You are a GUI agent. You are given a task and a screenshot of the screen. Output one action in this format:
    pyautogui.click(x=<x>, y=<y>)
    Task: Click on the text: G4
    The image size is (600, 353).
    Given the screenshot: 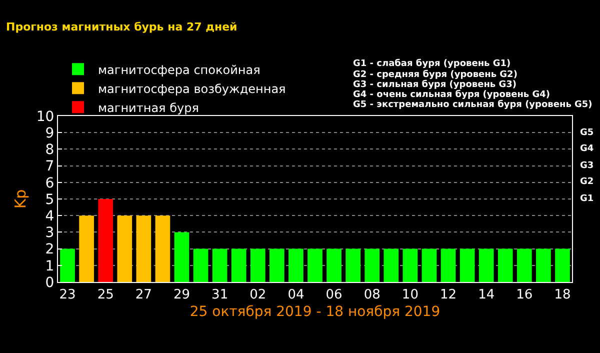 What is the action you would take?
    pyautogui.click(x=587, y=149)
    